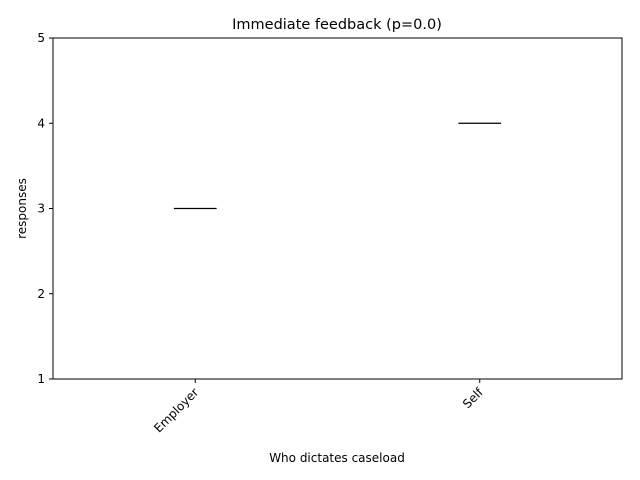 Image resolution: width=640 pixels, height=480 pixels. Describe the element at coordinates (473, 398) in the screenshot. I see `x-tick-label: Self` at that location.